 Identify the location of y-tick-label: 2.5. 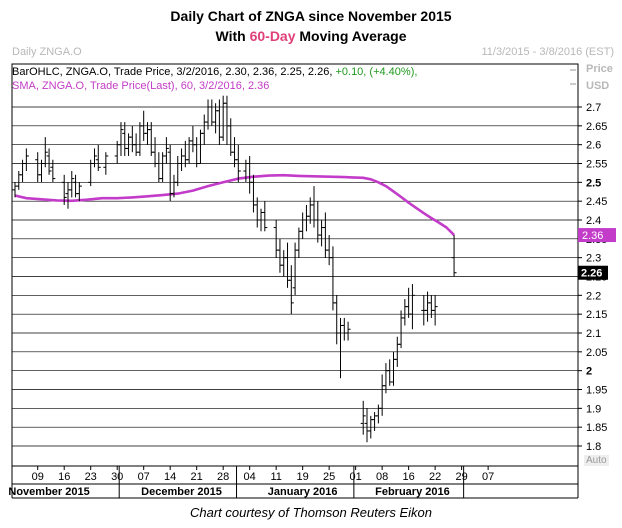
(593, 183).